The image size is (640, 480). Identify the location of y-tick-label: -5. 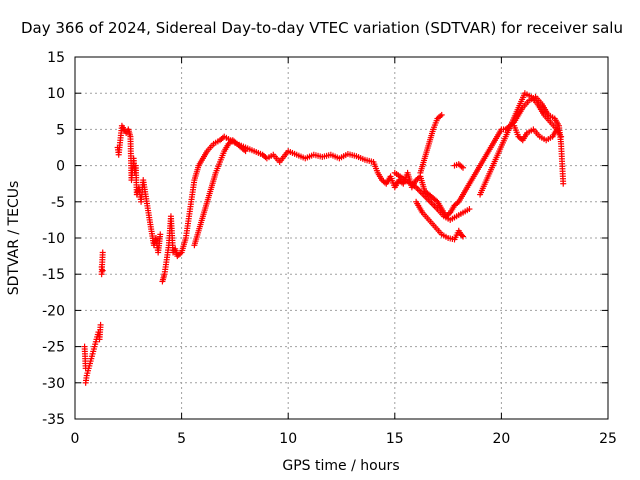
(58, 203).